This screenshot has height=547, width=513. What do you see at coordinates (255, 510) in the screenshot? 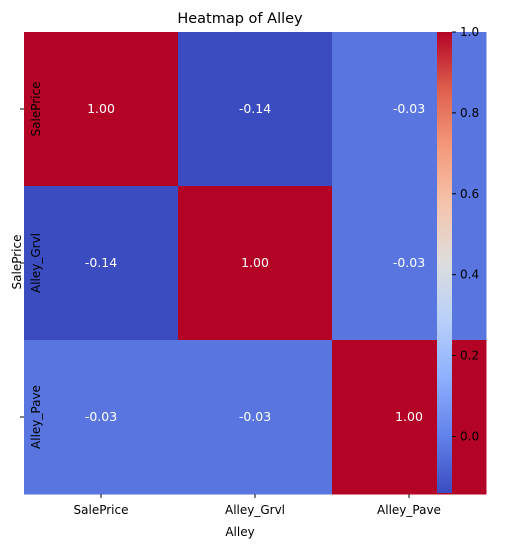
I see `x-tick-label: Alley_Grvl` at bounding box center [255, 510].